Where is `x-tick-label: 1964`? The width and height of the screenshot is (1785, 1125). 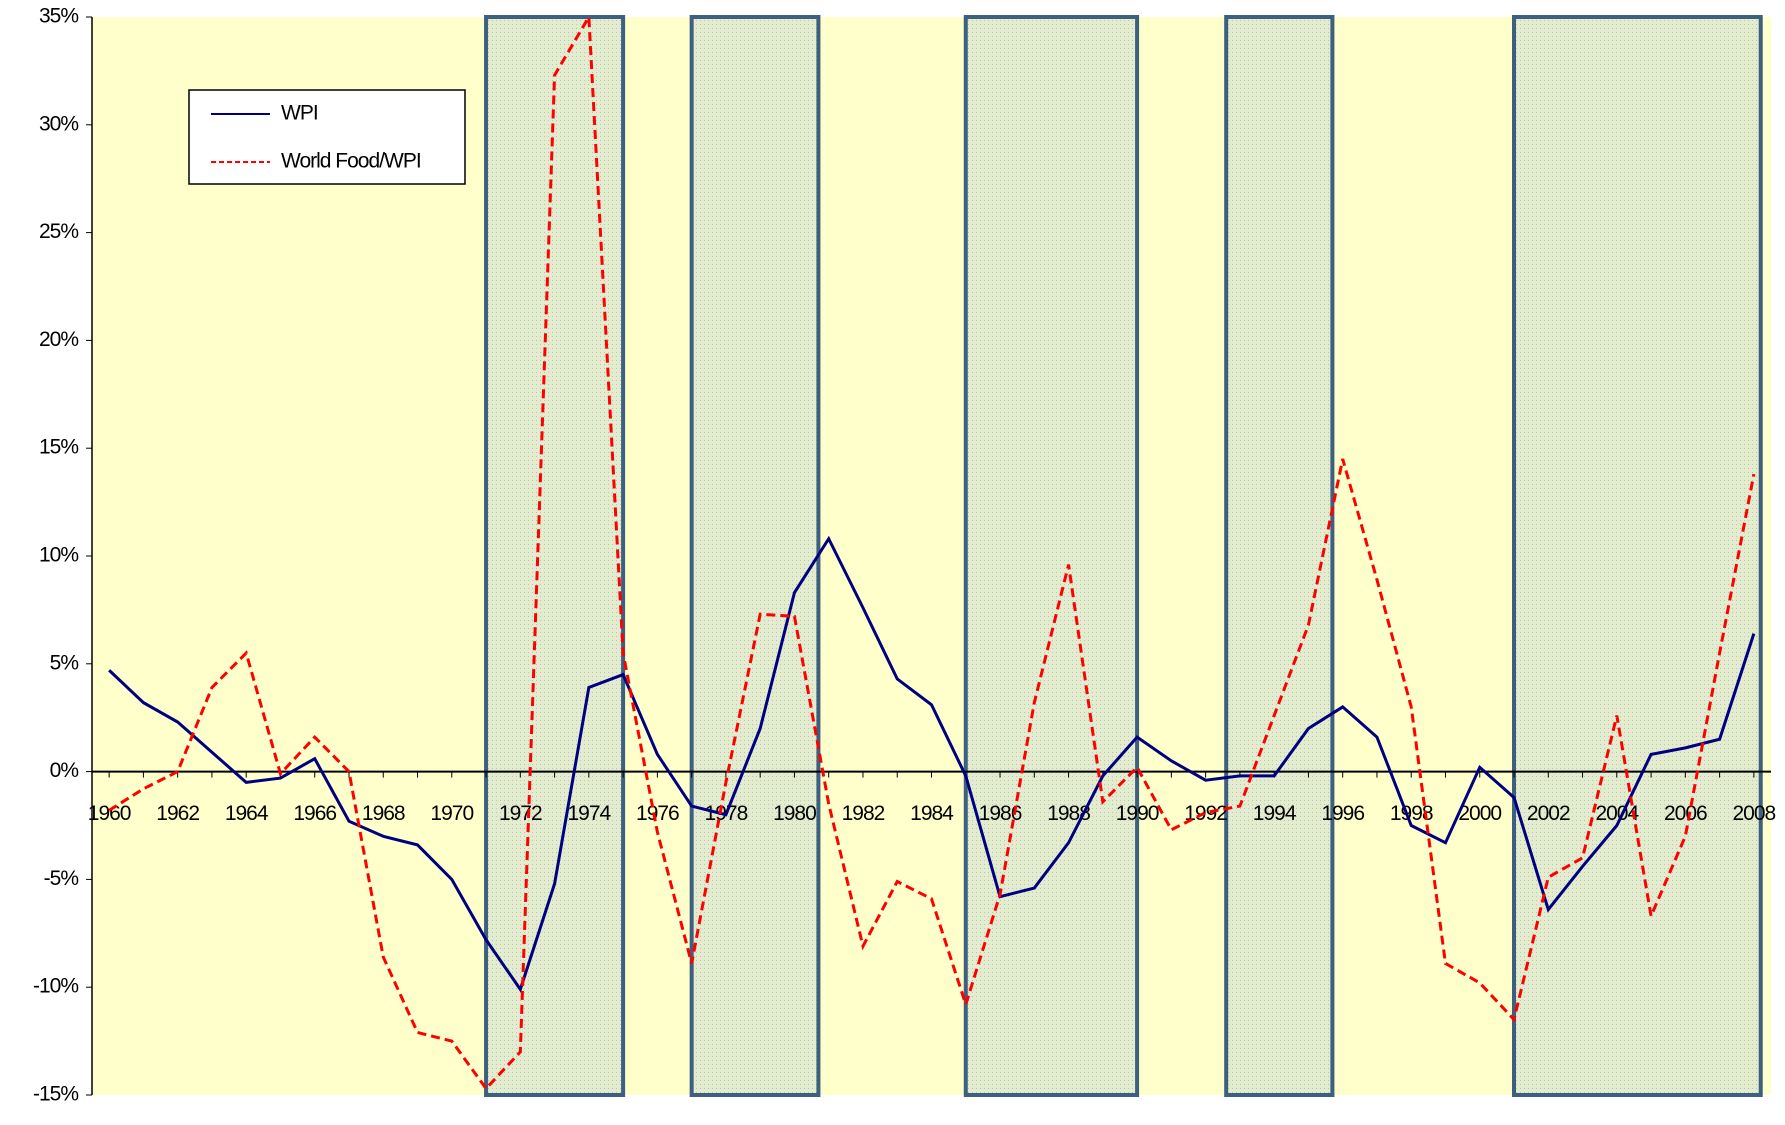 x-tick-label: 1964 is located at coordinates (247, 813).